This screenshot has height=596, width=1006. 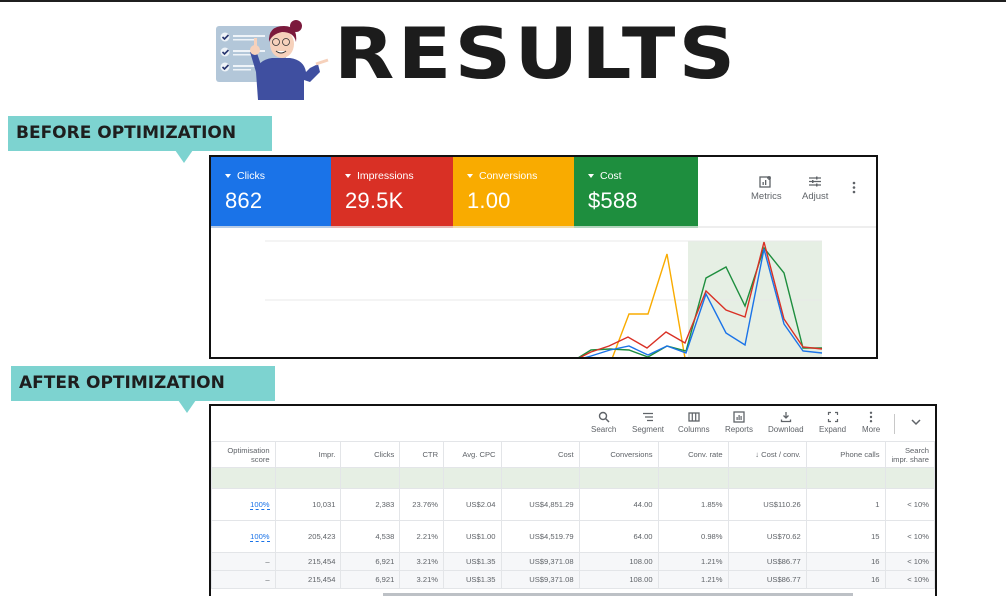 What do you see at coordinates (618, 454) in the screenshot?
I see `col-conversions: Conversions` at bounding box center [618, 454].